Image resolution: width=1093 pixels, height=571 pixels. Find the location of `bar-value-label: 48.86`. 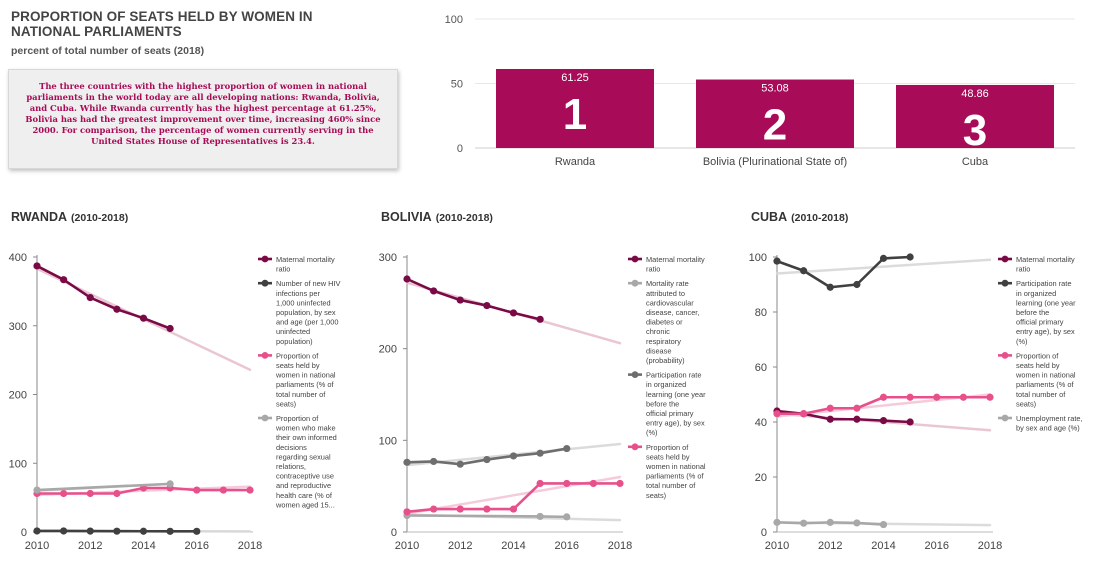

bar-value-label: 48.86 is located at coordinates (975, 94).